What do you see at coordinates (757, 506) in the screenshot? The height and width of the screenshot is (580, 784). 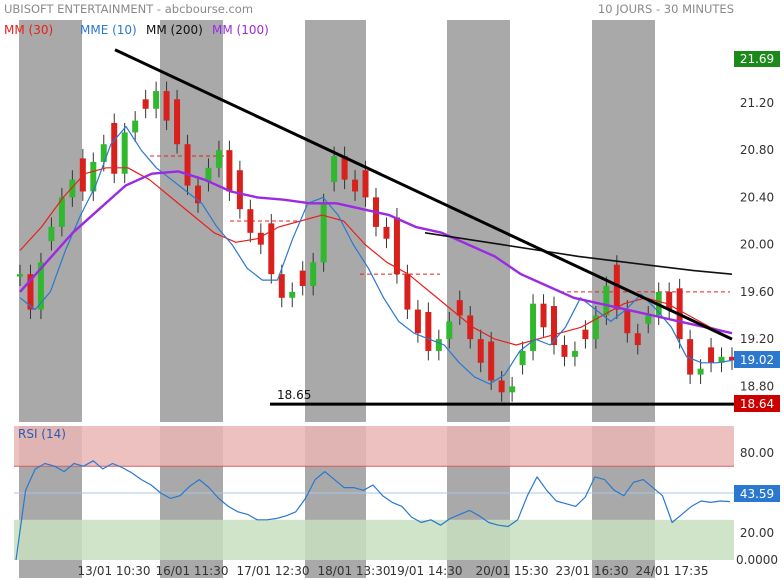 I see `rsi-axis: 80.00 20.00 0.0000` at bounding box center [757, 506].